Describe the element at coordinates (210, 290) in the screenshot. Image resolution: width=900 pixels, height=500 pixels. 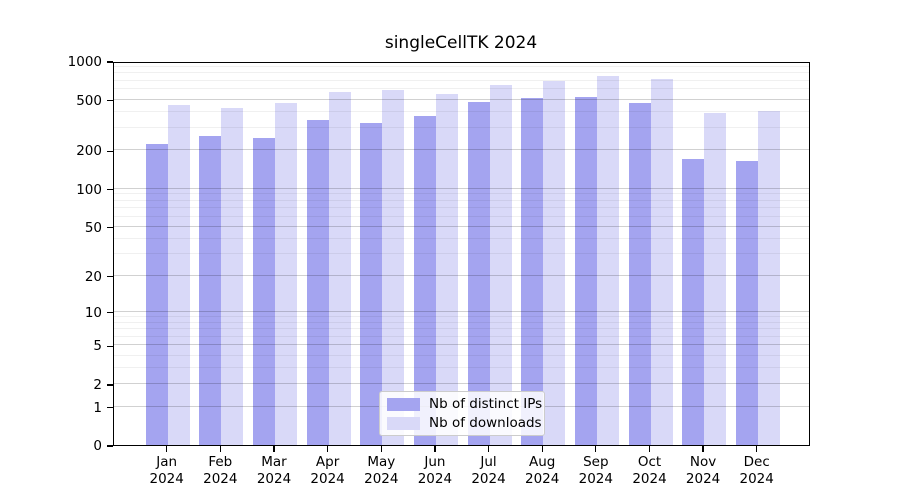
I see `bar-distinct-ips-feb` at that location.